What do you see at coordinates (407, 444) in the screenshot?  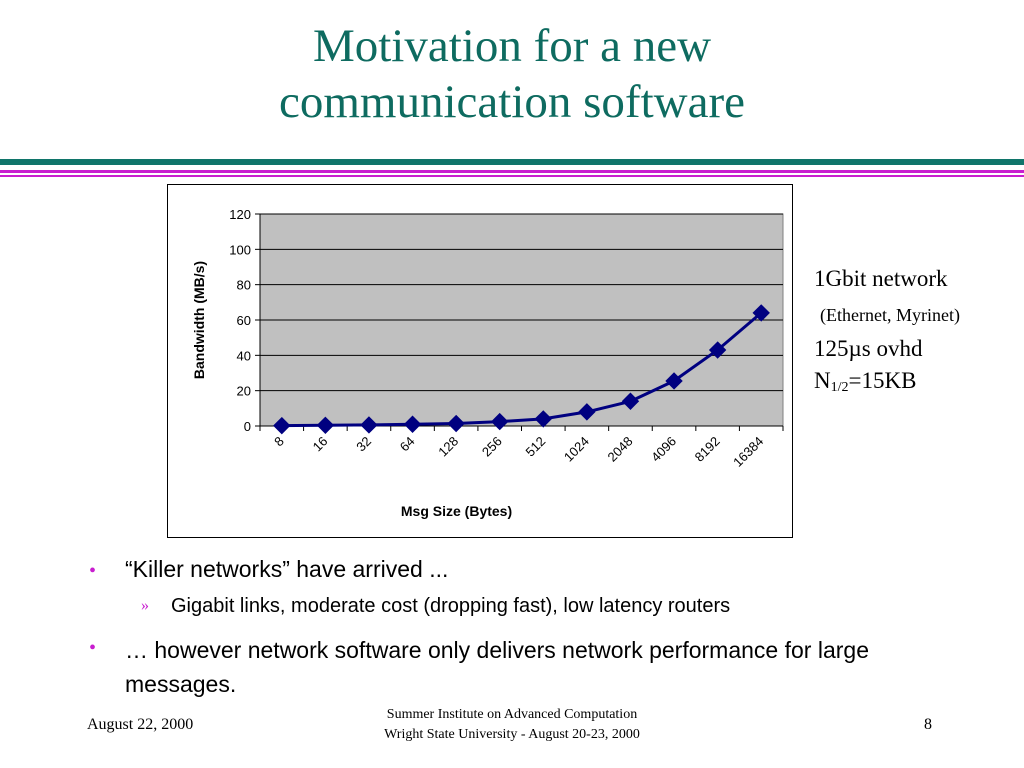 I see `x-tick-label: 64` at bounding box center [407, 444].